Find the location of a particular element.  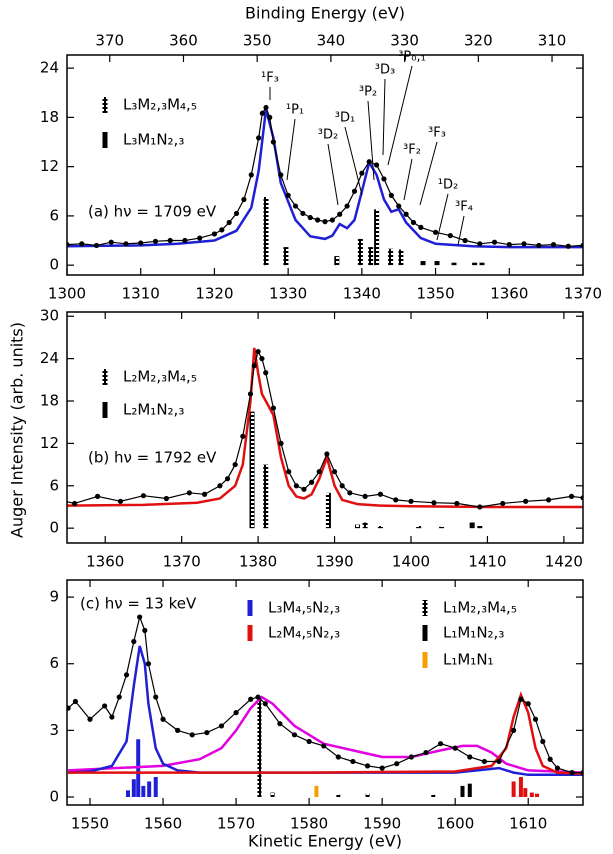

y-tick-label: 18 is located at coordinates (49, 117).